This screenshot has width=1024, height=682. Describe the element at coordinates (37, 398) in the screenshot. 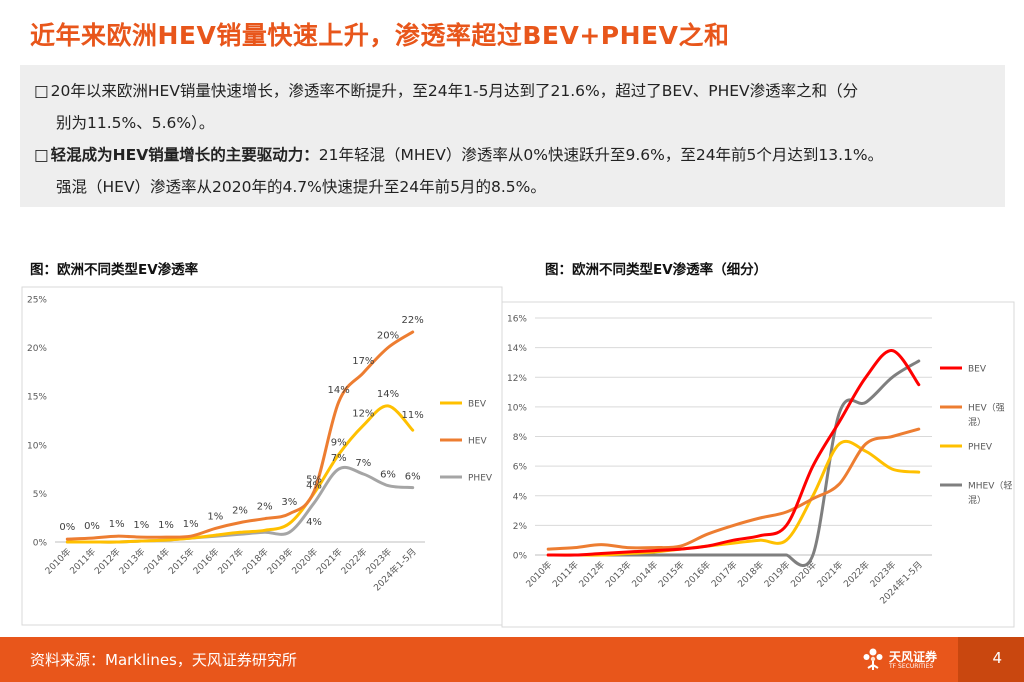

I see `y-tick-label: 15%` at that location.